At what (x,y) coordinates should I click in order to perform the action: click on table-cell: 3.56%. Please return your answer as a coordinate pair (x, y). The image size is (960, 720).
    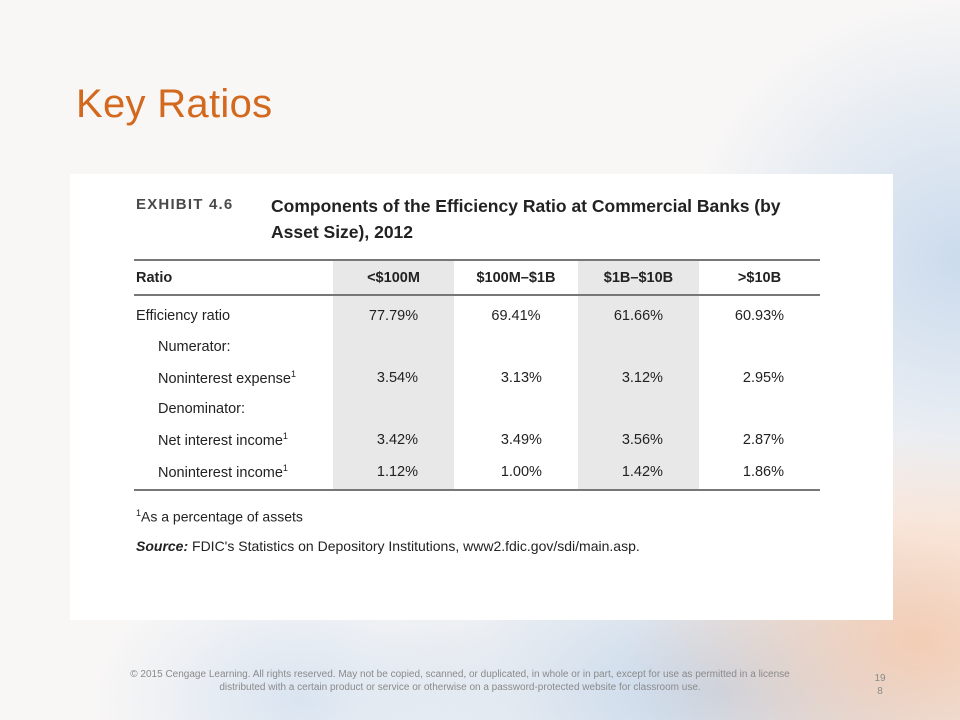
    Looking at the image, I should click on (638, 439).